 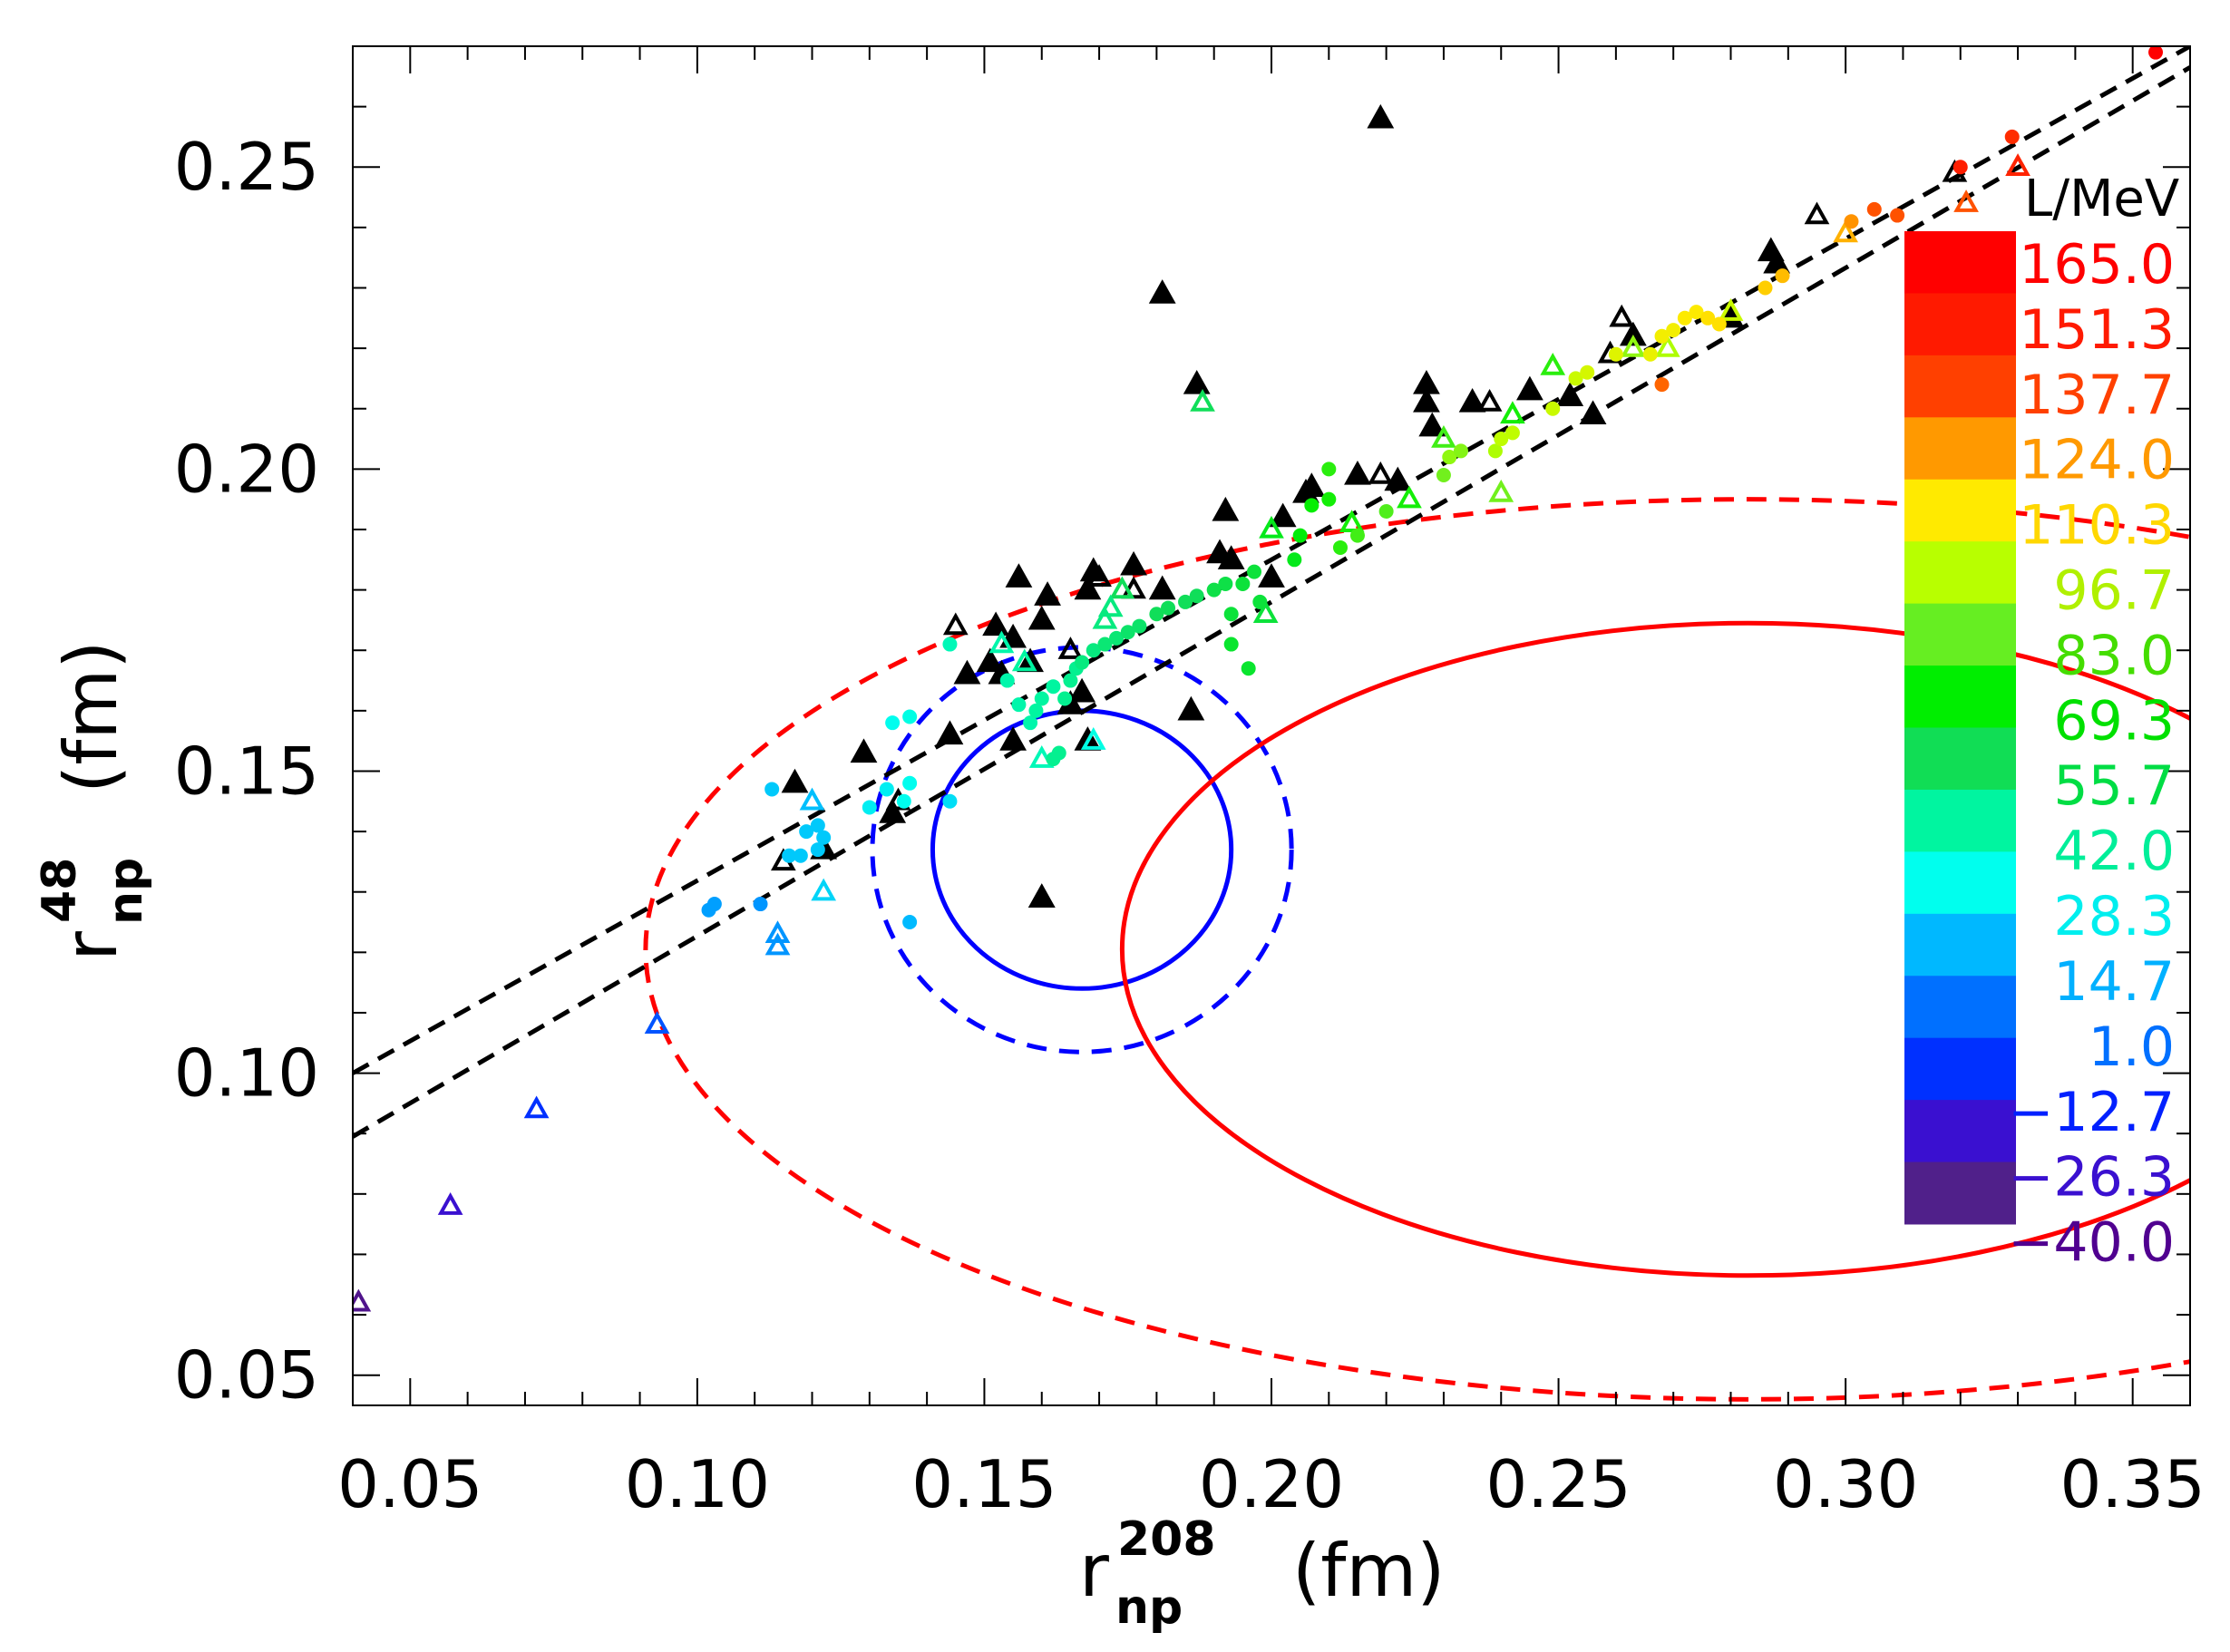 What do you see at coordinates (126, 891) in the screenshot?
I see `y-axis-title-sub: np` at bounding box center [126, 891].